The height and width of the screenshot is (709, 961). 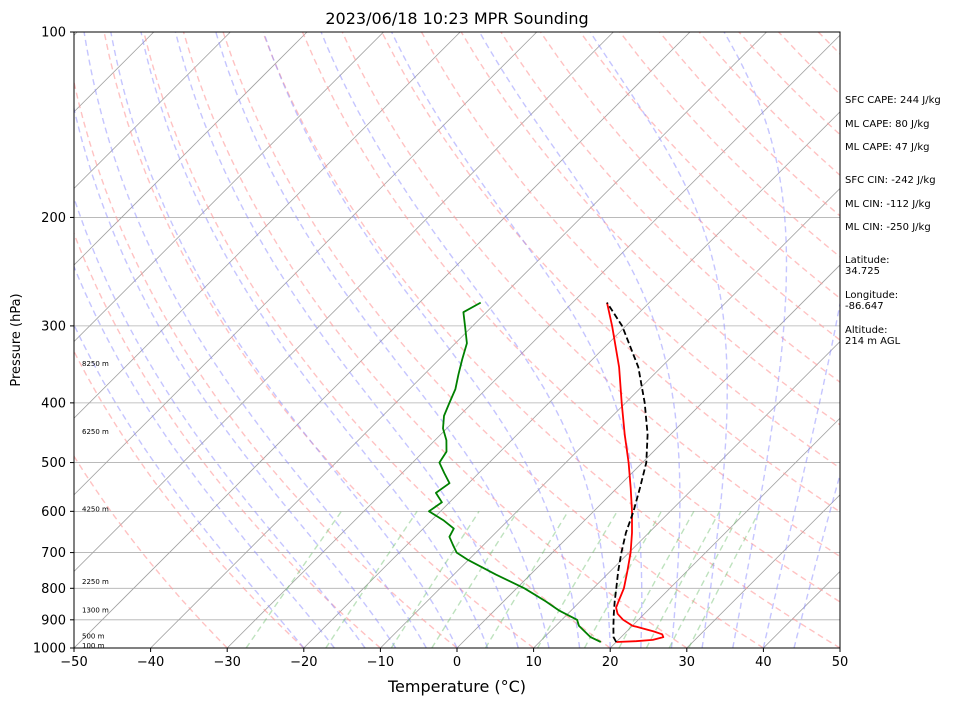 I want to click on x-tick-label: 50, so click(x=840, y=662).